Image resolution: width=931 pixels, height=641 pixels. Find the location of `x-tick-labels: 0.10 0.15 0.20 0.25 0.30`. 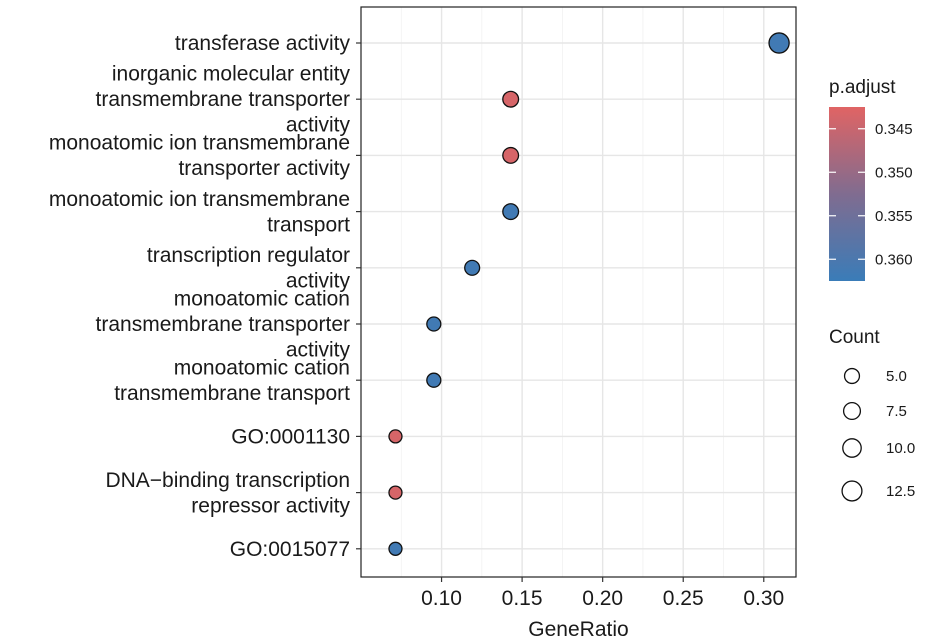

x-tick-labels: 0.10 0.15 0.20 0.25 0.30 is located at coordinates (602, 598).